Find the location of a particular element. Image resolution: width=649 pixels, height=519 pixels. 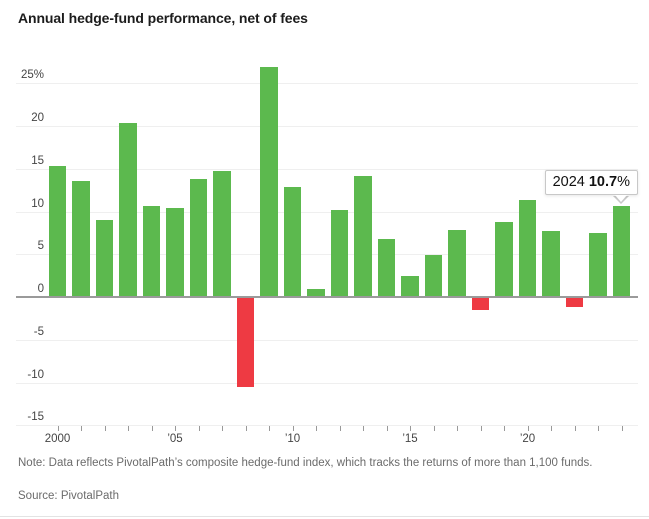

x-axis-tick-2010 is located at coordinates (293, 429).